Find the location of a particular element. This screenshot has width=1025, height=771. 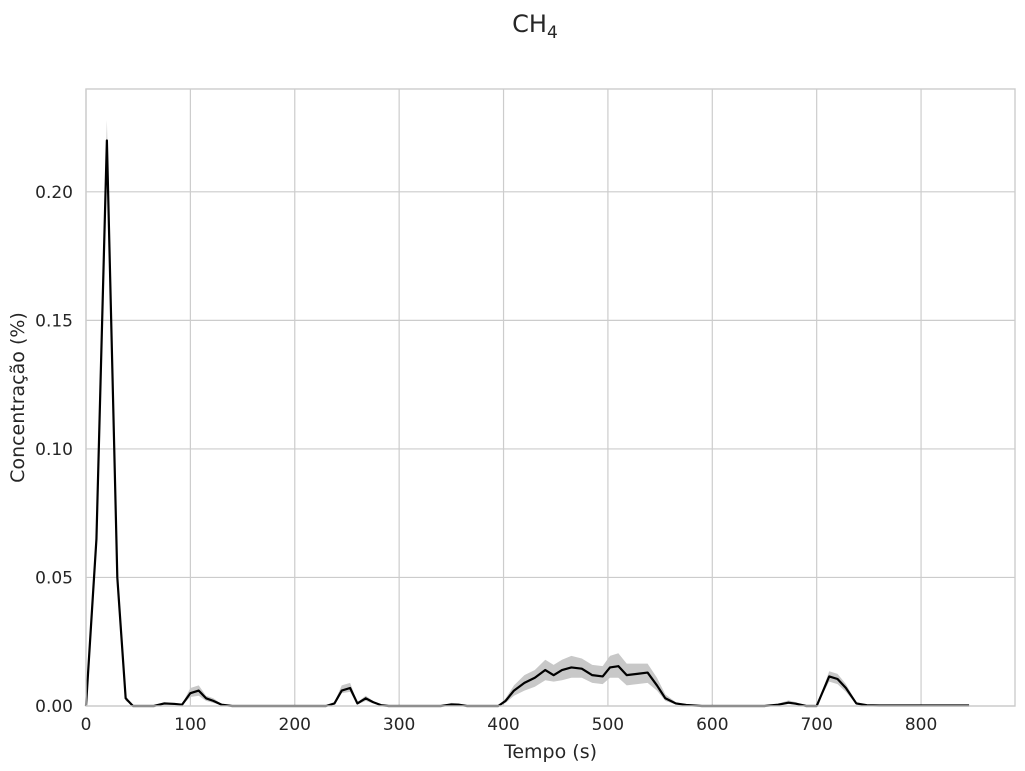

chart-title-main: CH is located at coordinates (529, 24).